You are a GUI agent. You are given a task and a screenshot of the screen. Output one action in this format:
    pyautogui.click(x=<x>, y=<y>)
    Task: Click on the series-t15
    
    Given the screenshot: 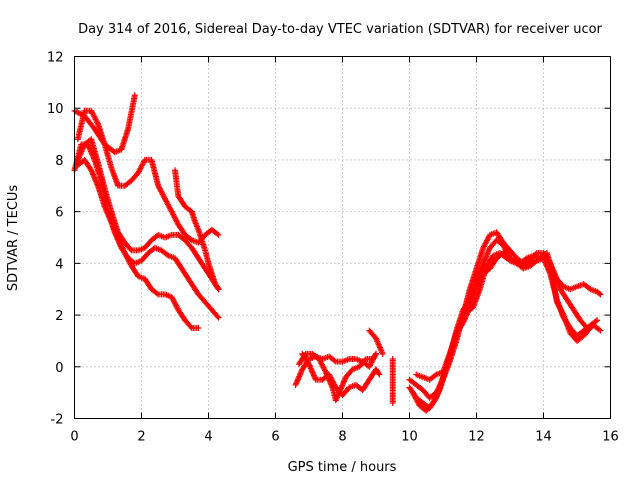 What is the action you would take?
    pyautogui.click(x=503, y=316)
    